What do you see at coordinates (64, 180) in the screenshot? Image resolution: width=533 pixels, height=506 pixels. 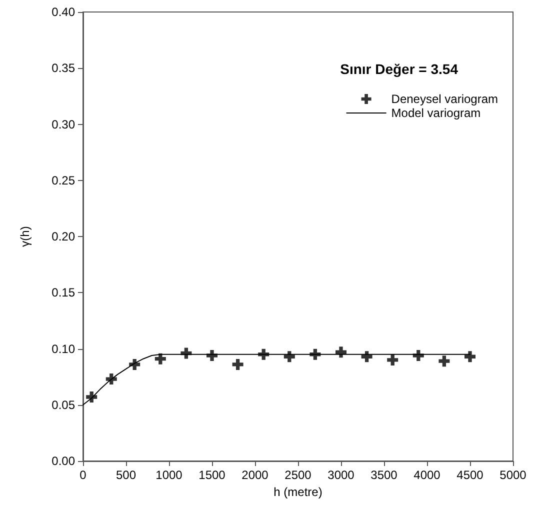 I see `y-tick-label: 0.25` at bounding box center [64, 180].